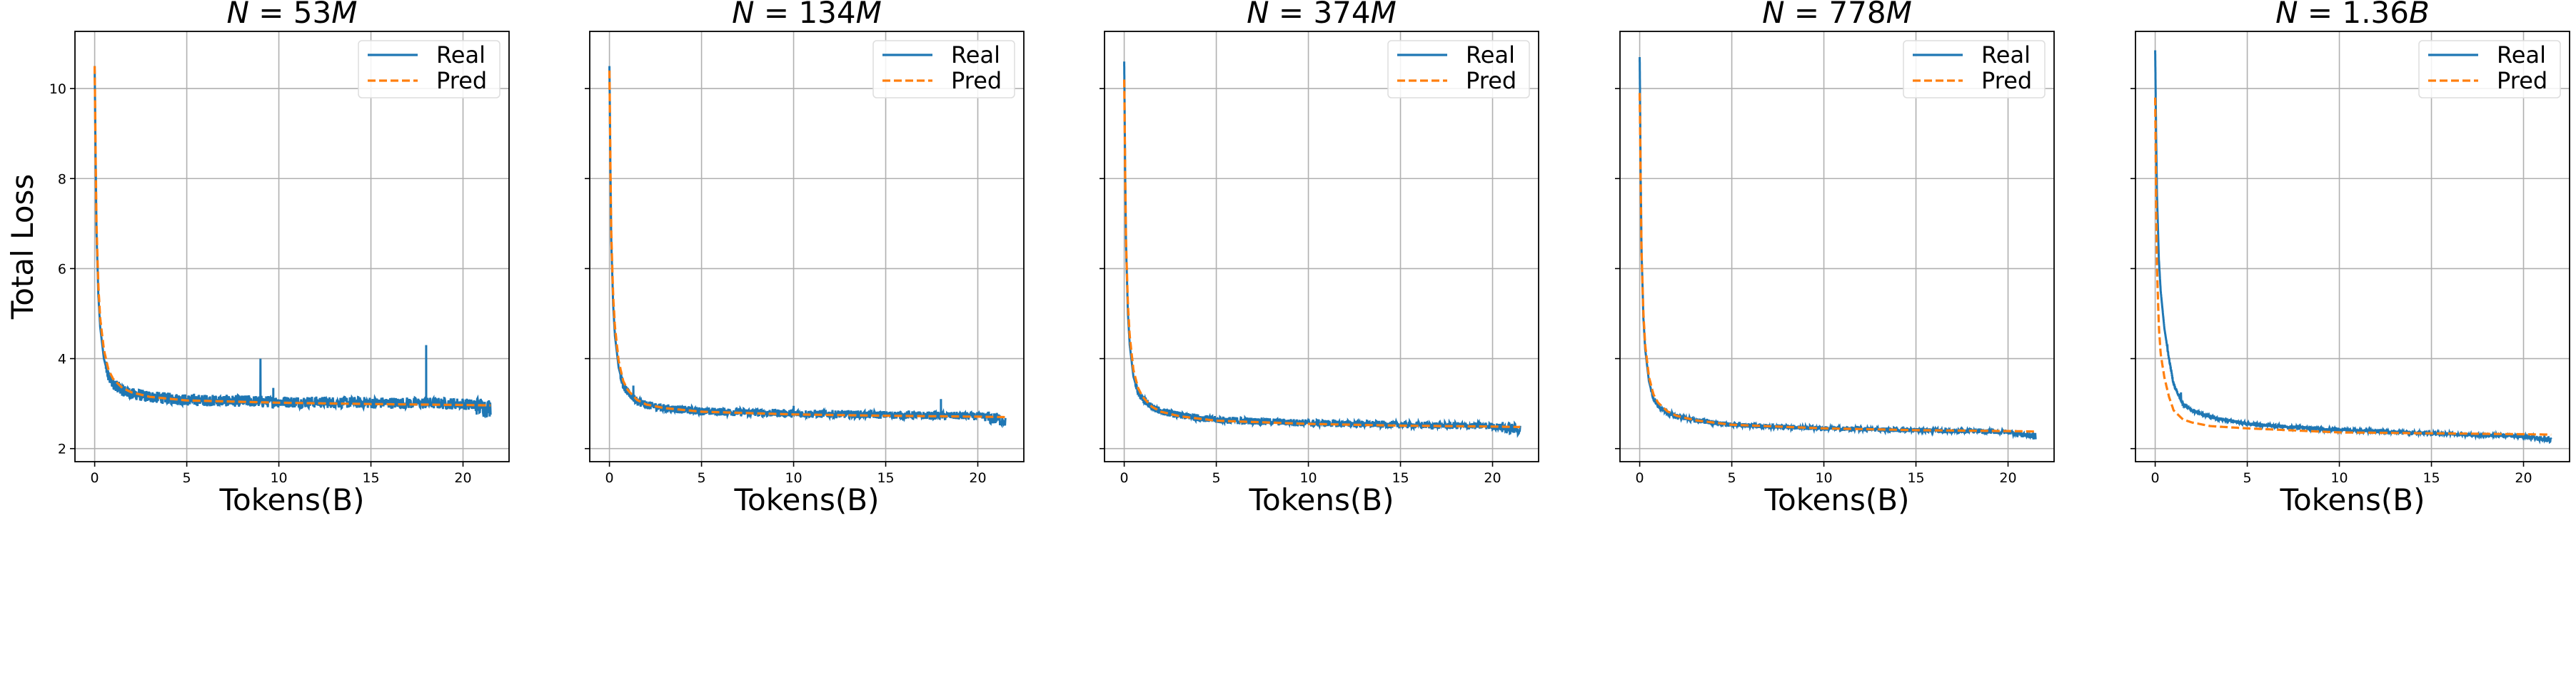  What do you see at coordinates (2352, 15) in the screenshot?
I see `subplot-title: N = 1.36B` at bounding box center [2352, 15].